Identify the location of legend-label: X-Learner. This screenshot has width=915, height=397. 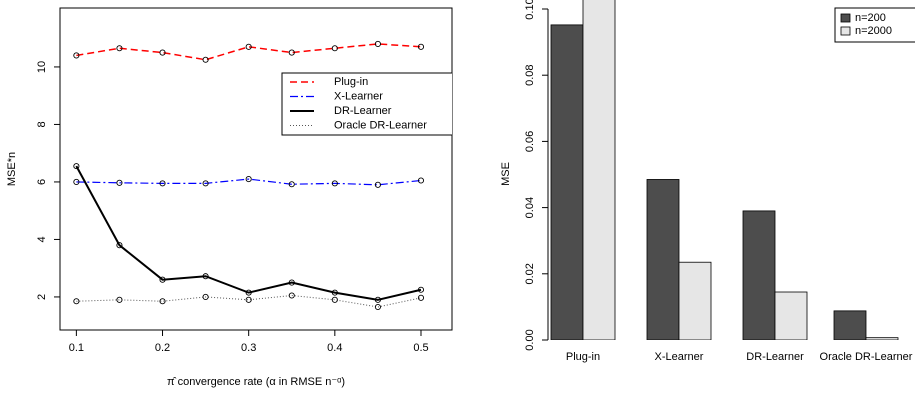
(358, 96).